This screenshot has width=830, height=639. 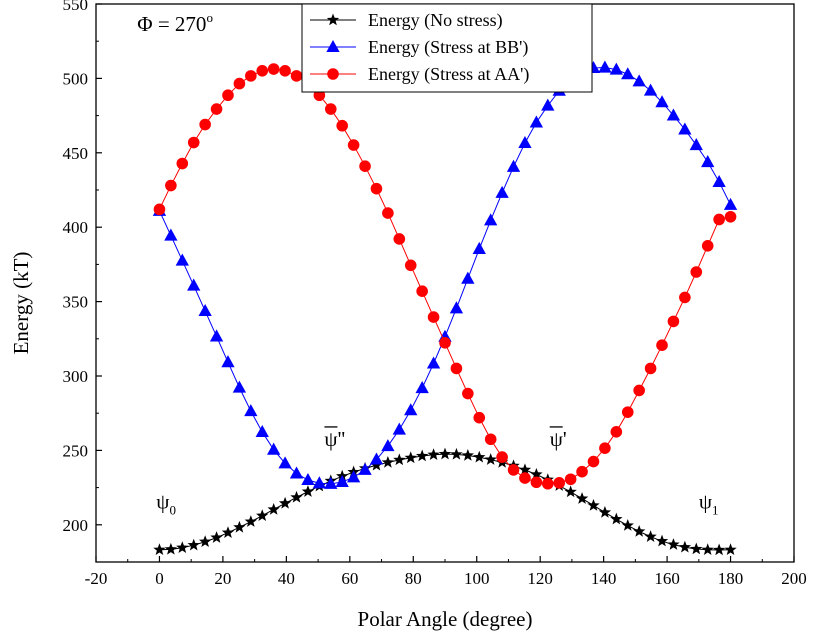 I want to click on y-tick-label: 200, so click(x=76, y=525).